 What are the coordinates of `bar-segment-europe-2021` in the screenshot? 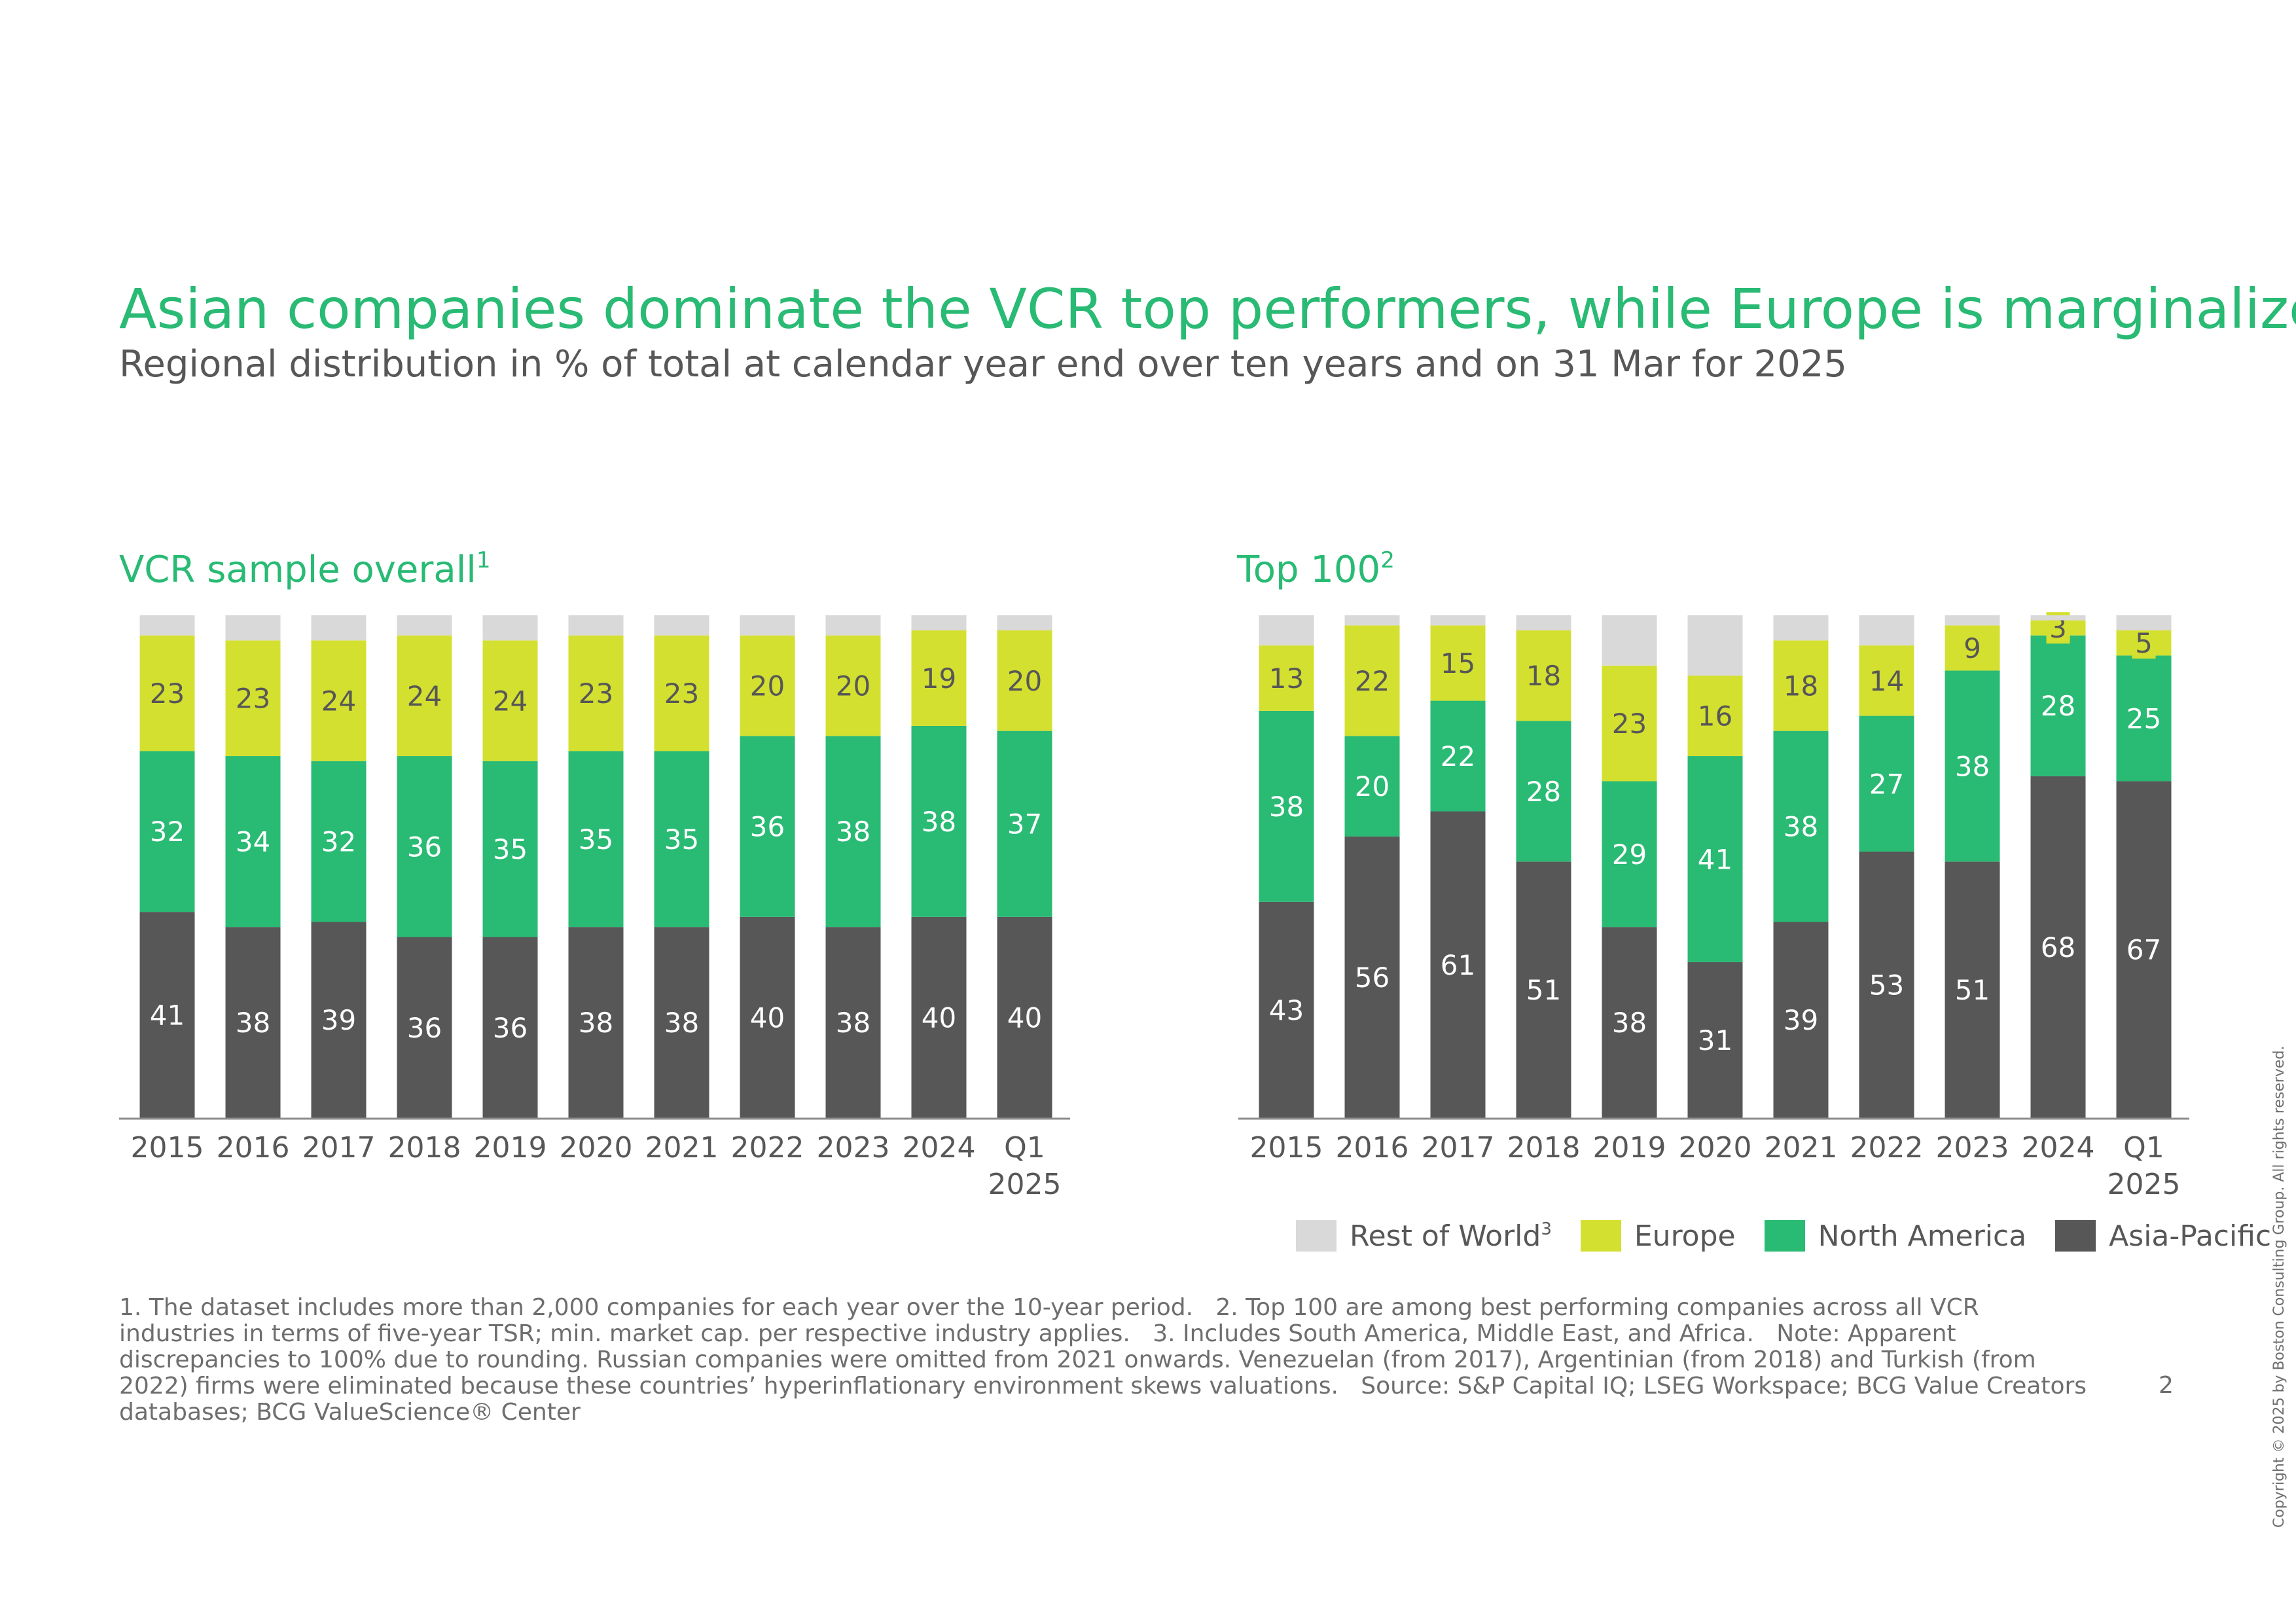 It's located at (1801, 685).